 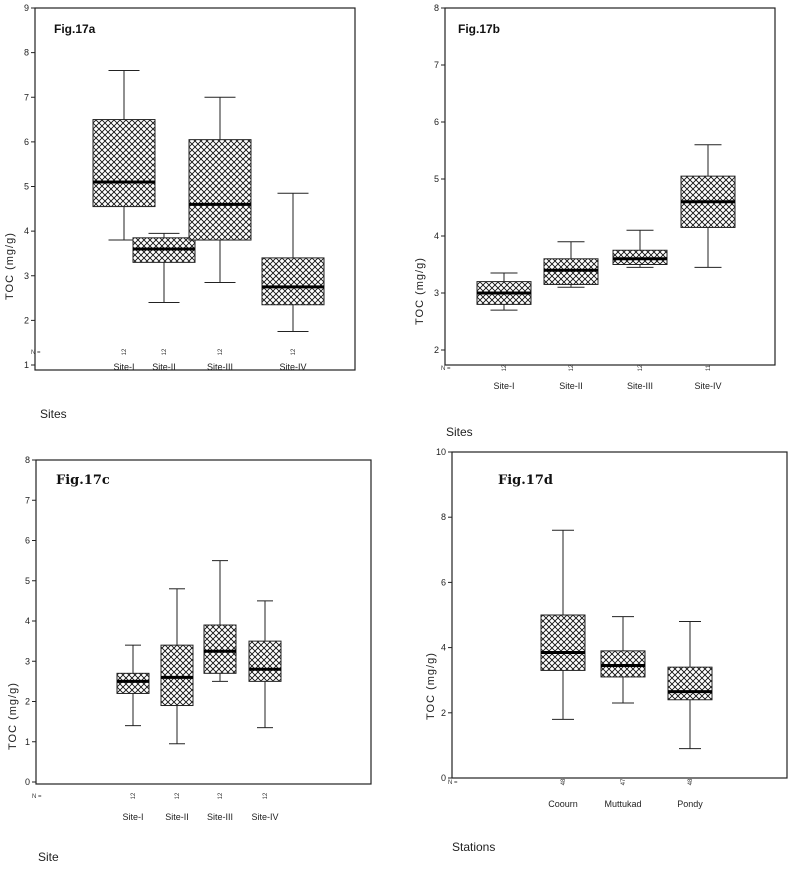 I want to click on n-count: 11, so click(x=709, y=367).